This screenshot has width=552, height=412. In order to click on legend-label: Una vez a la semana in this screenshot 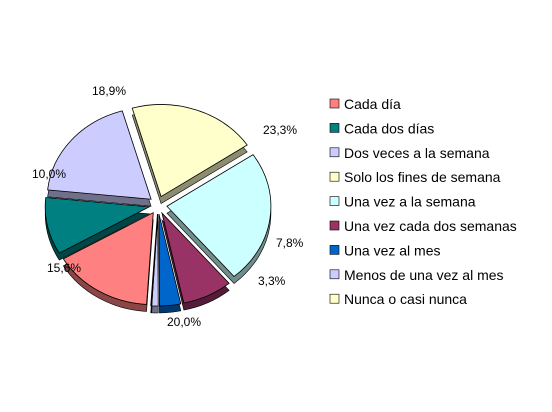, I will do `click(410, 202)`.